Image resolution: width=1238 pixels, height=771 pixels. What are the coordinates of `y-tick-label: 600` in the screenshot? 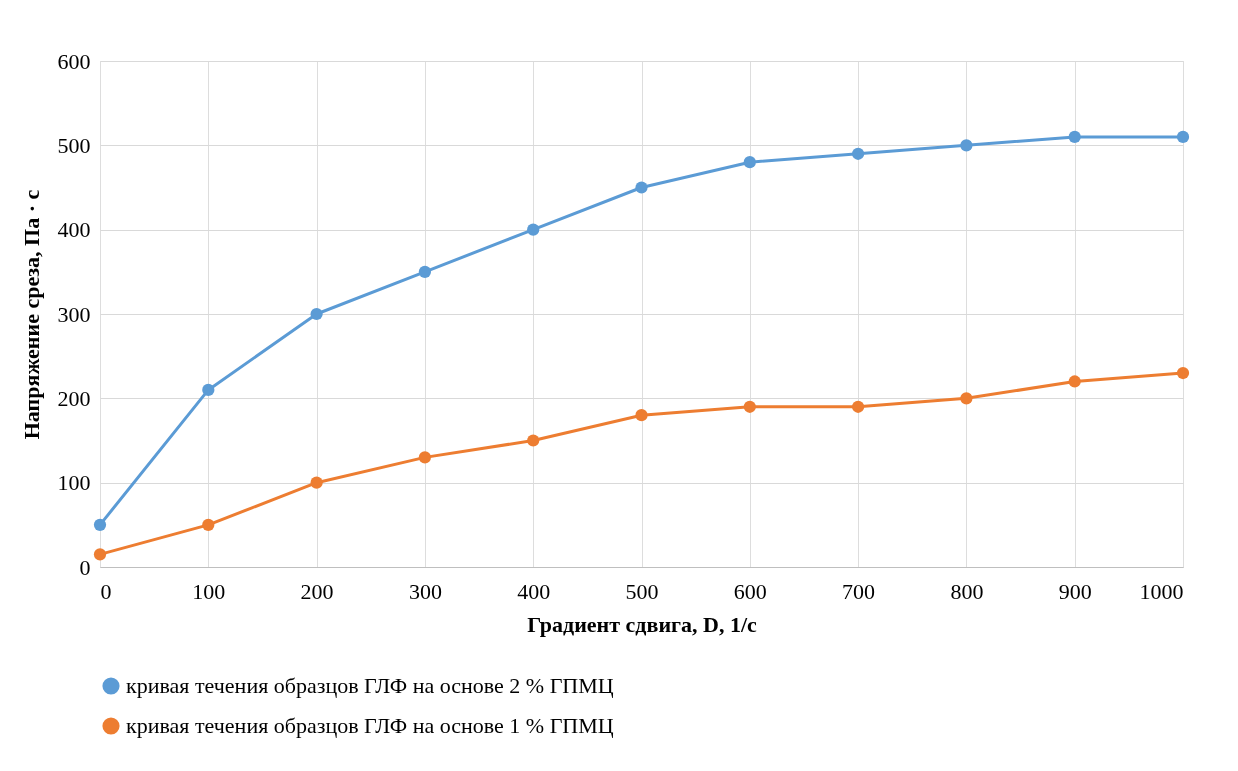 It's located at (74, 61).